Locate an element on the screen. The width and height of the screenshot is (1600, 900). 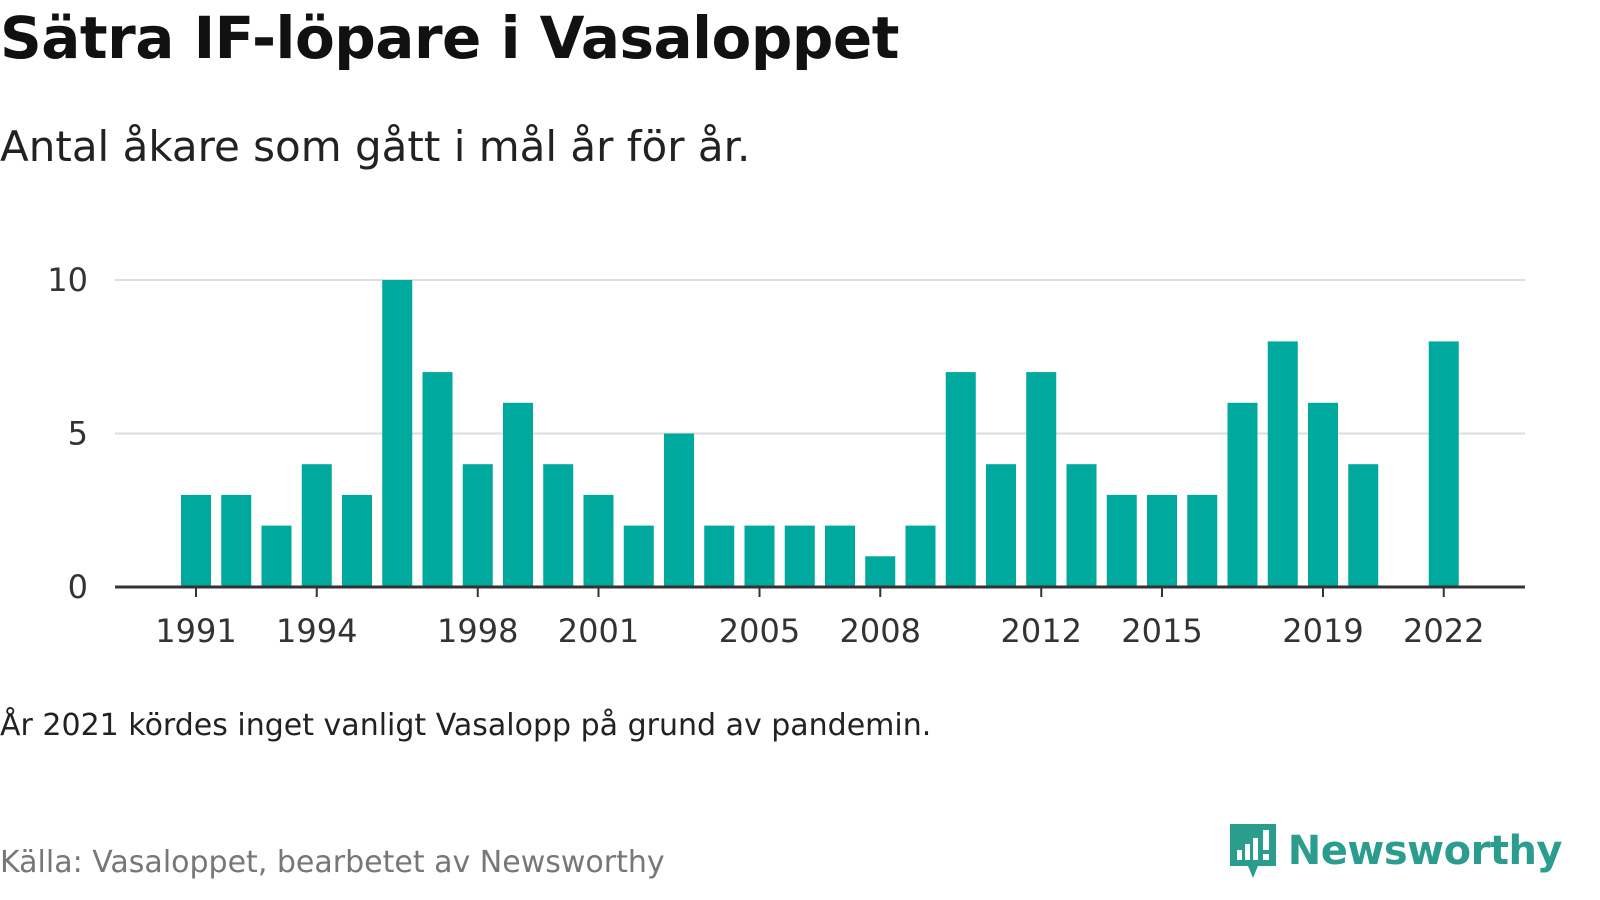
bar-2018 is located at coordinates (1282, 464).